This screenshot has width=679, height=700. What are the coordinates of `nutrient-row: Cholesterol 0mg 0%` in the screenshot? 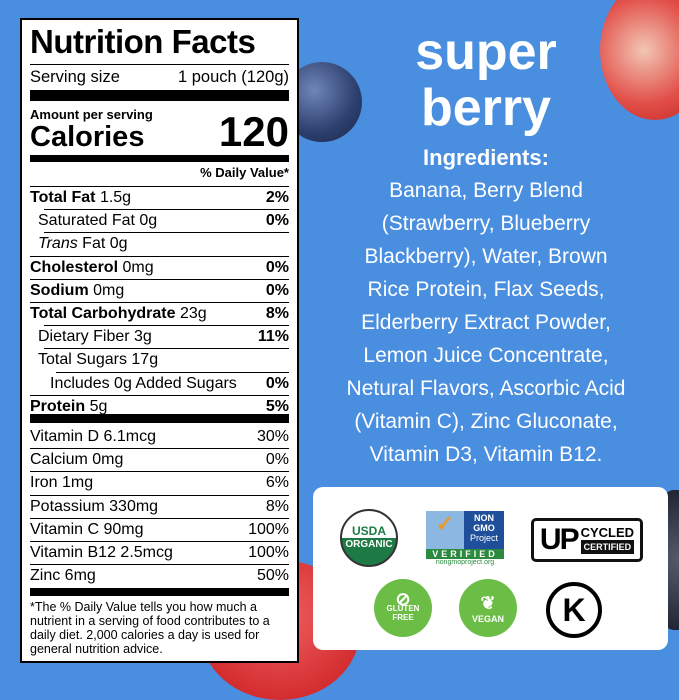 It's located at (159, 267).